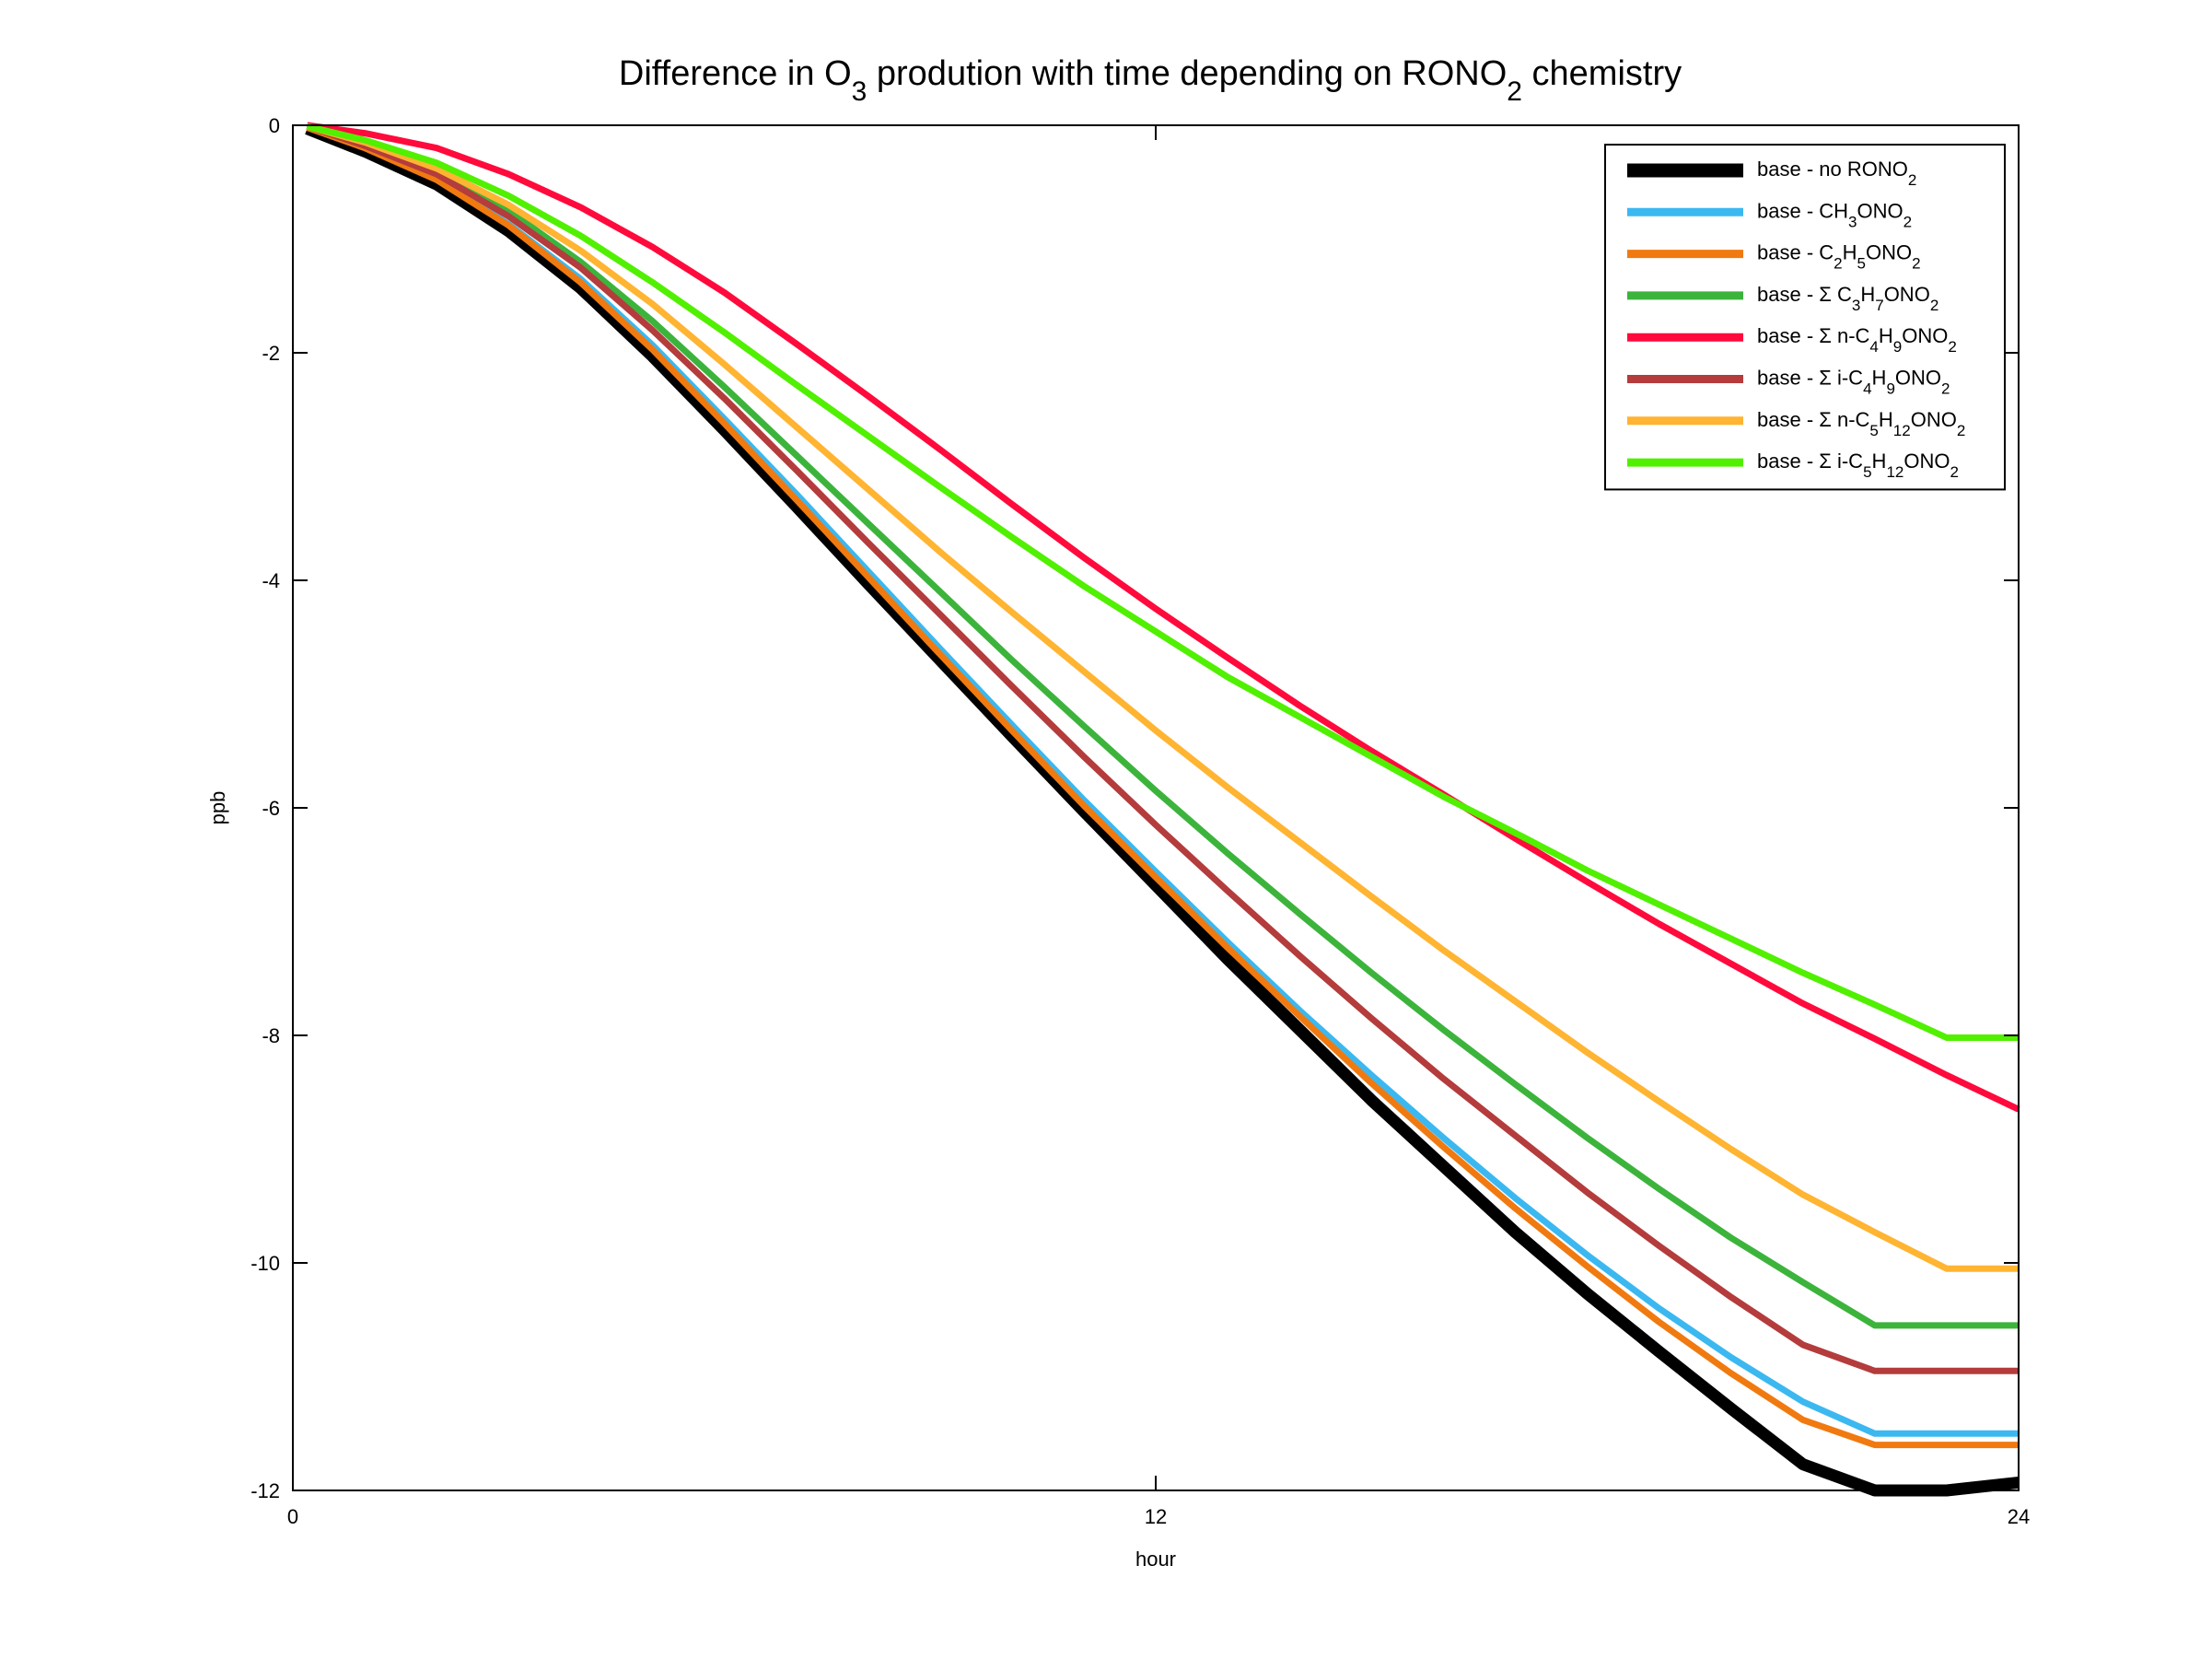  What do you see at coordinates (271, 808) in the screenshot?
I see `y-tick-label: -6` at bounding box center [271, 808].